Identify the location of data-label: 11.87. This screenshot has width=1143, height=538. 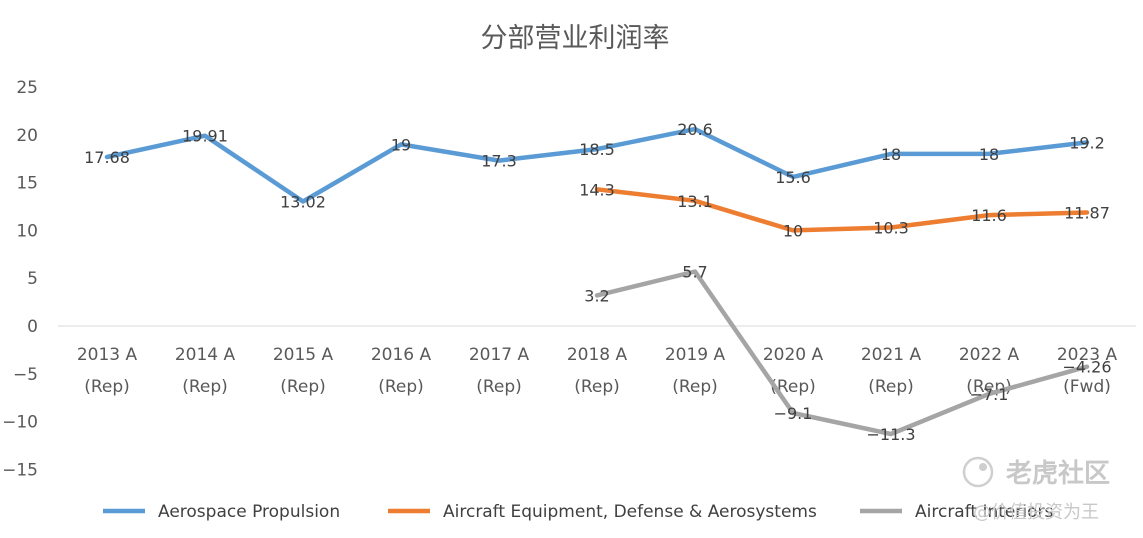
(1087, 213).